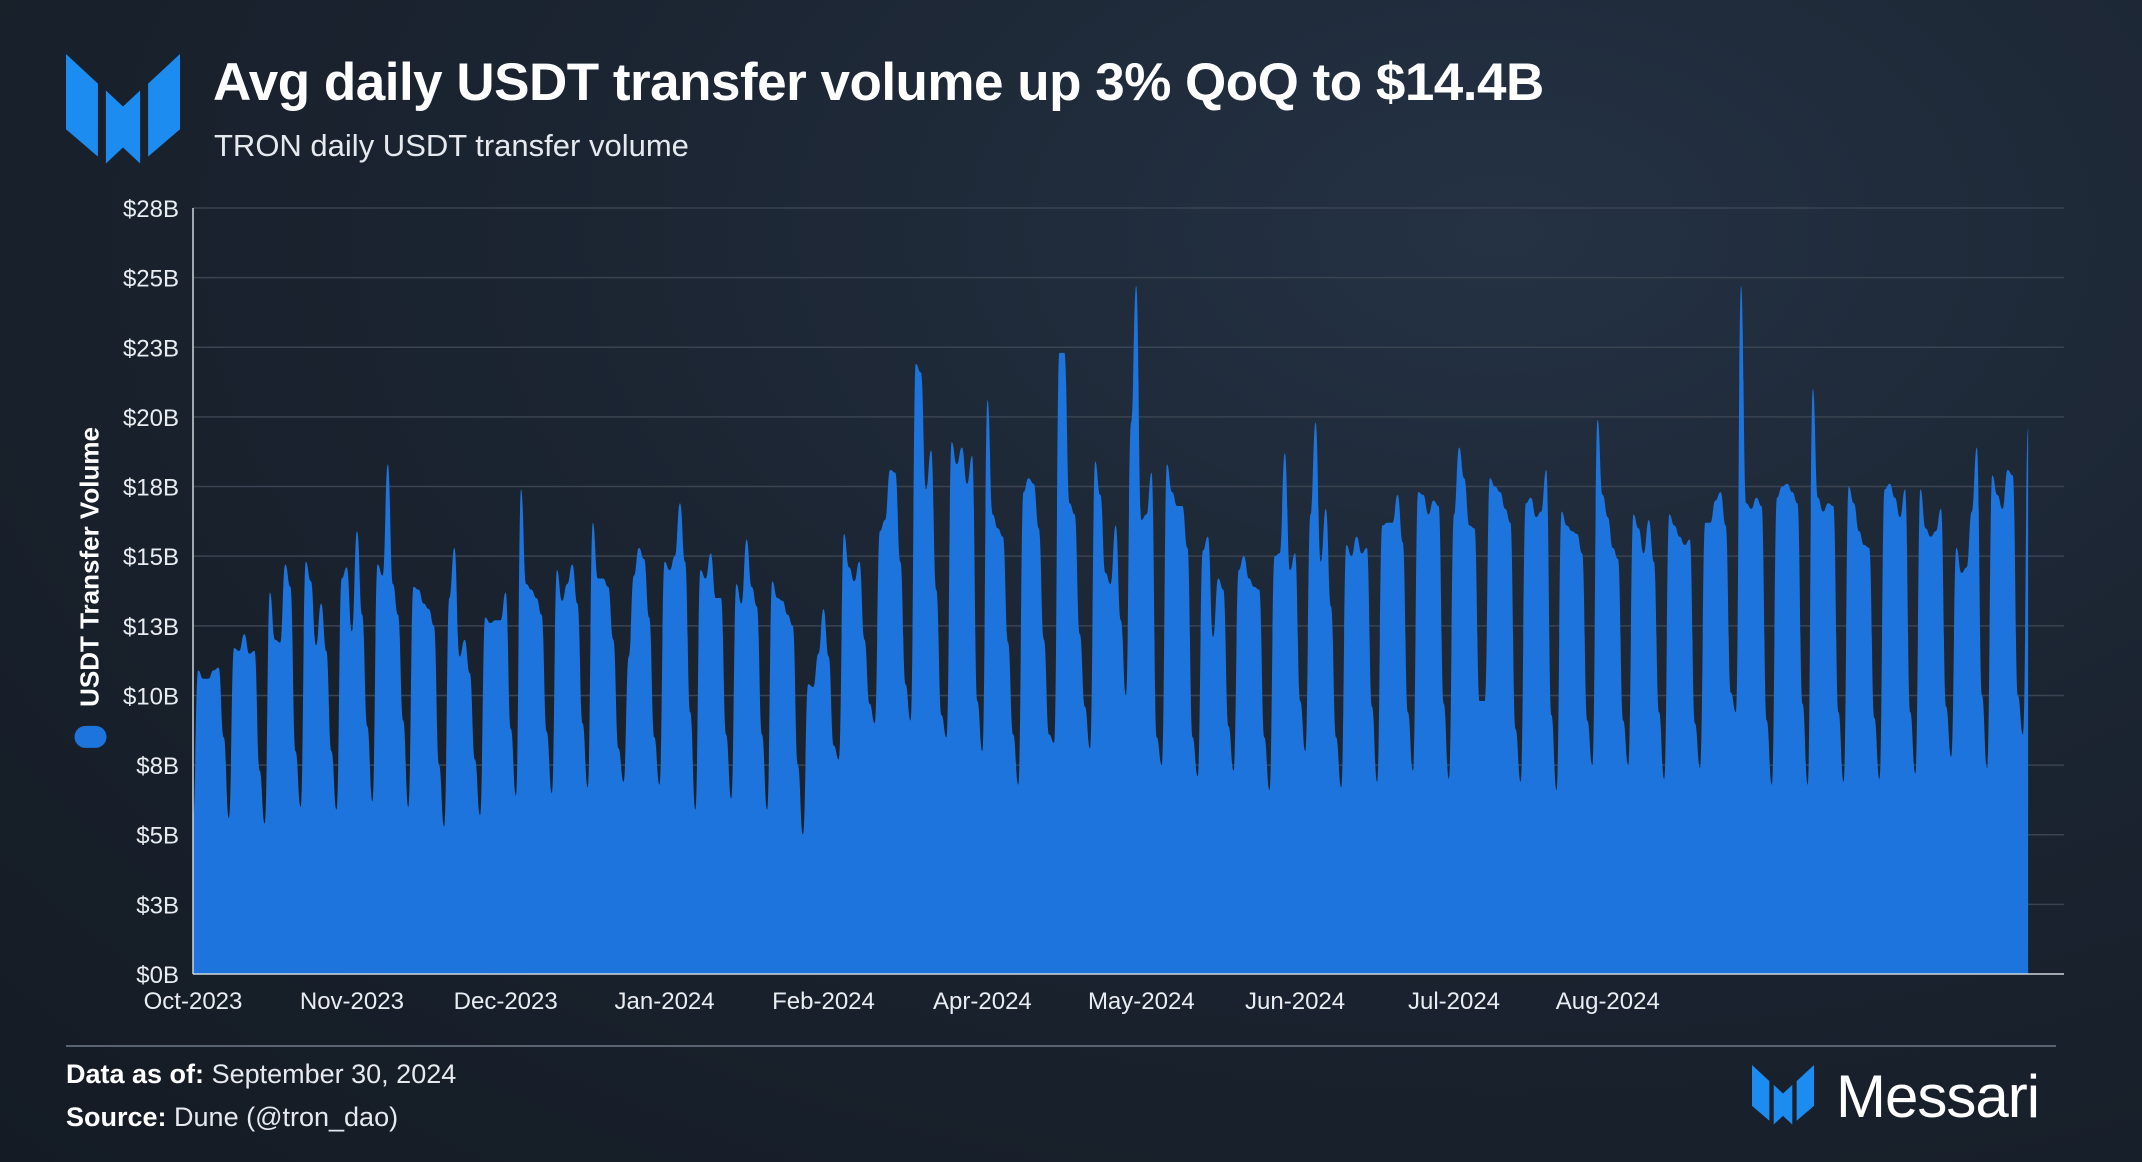  What do you see at coordinates (823, 1001) in the screenshot?
I see `x-tick-label: Feb-2024` at bounding box center [823, 1001].